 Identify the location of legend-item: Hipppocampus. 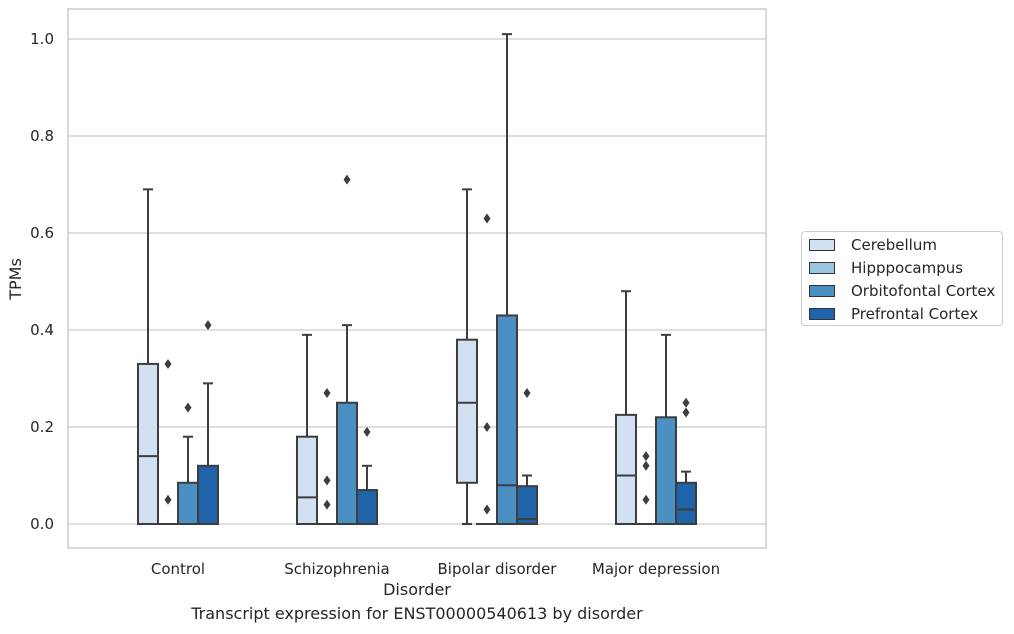
(886, 268).